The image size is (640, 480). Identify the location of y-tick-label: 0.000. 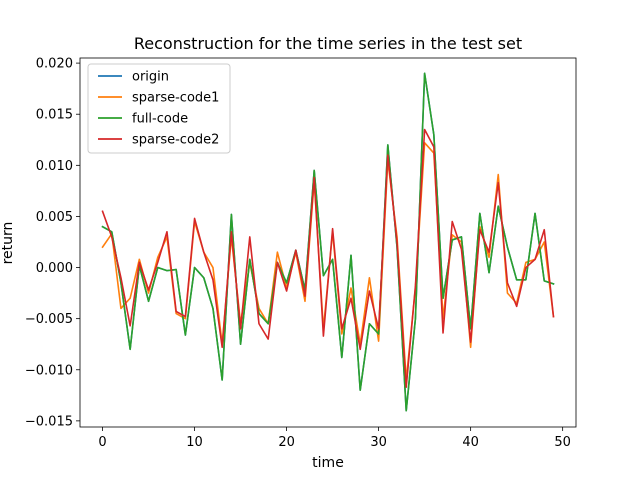
(54, 268).